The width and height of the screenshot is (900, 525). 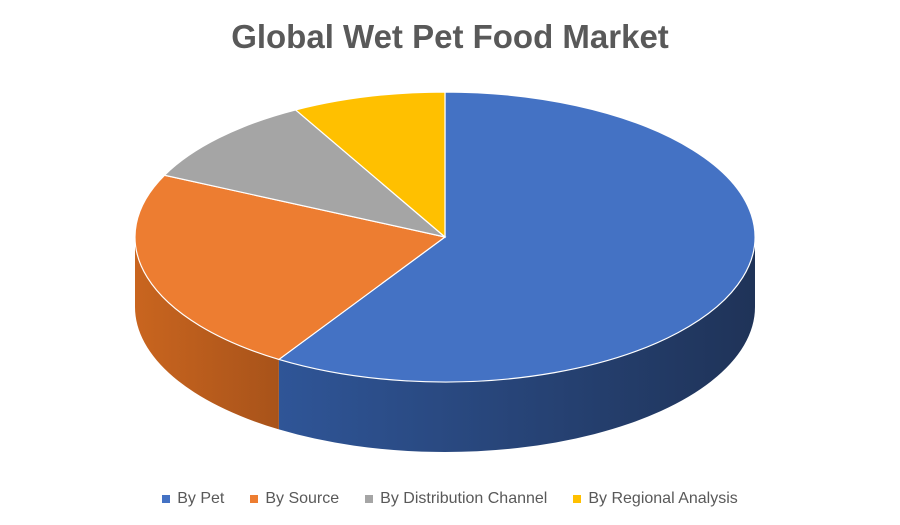 I want to click on pie-slice-by-distribution-channel, so click(x=304, y=173).